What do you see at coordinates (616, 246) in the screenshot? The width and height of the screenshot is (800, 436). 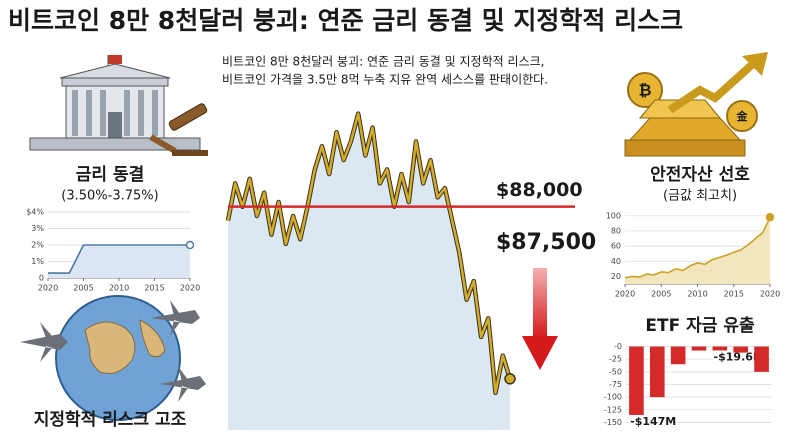 I see `y-tick-label: 60` at bounding box center [616, 246].